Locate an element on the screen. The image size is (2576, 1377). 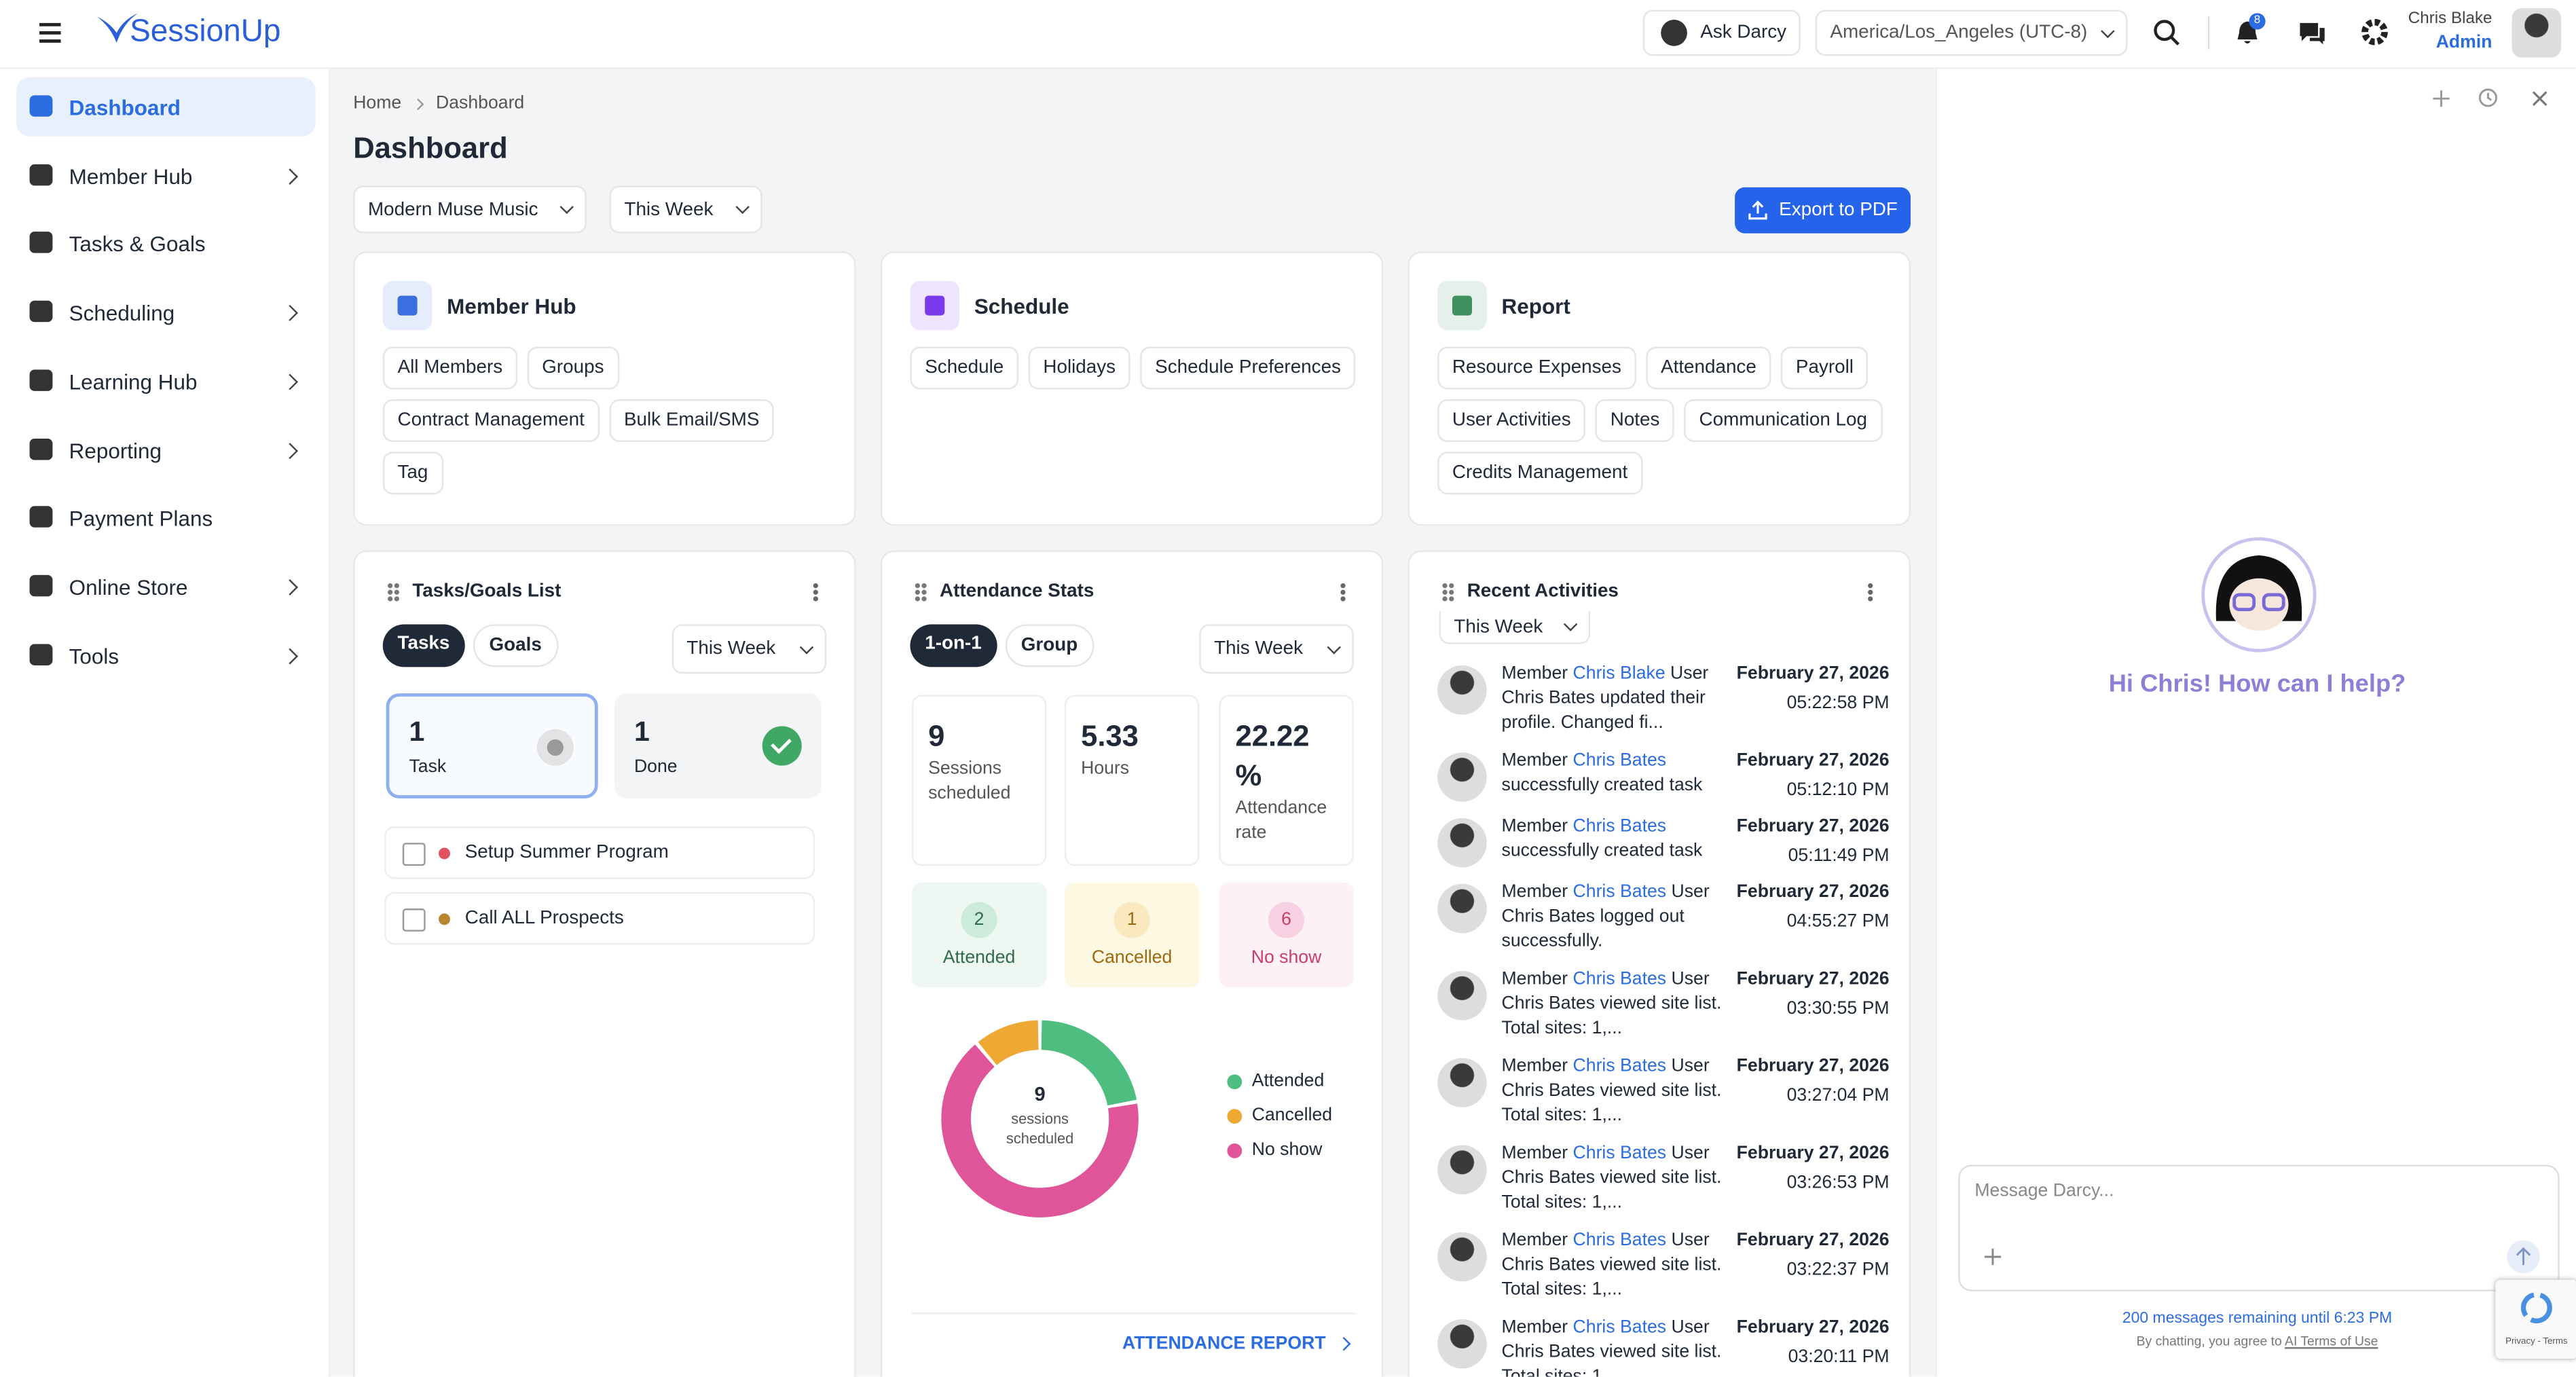
terms-link: AI Terms of Use is located at coordinates (2331, 1341).